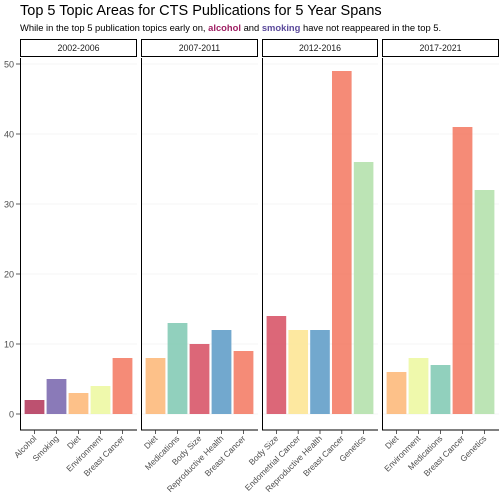 The image size is (504, 504). What do you see at coordinates (9, 345) in the screenshot?
I see `y-tick-label: 10` at bounding box center [9, 345].